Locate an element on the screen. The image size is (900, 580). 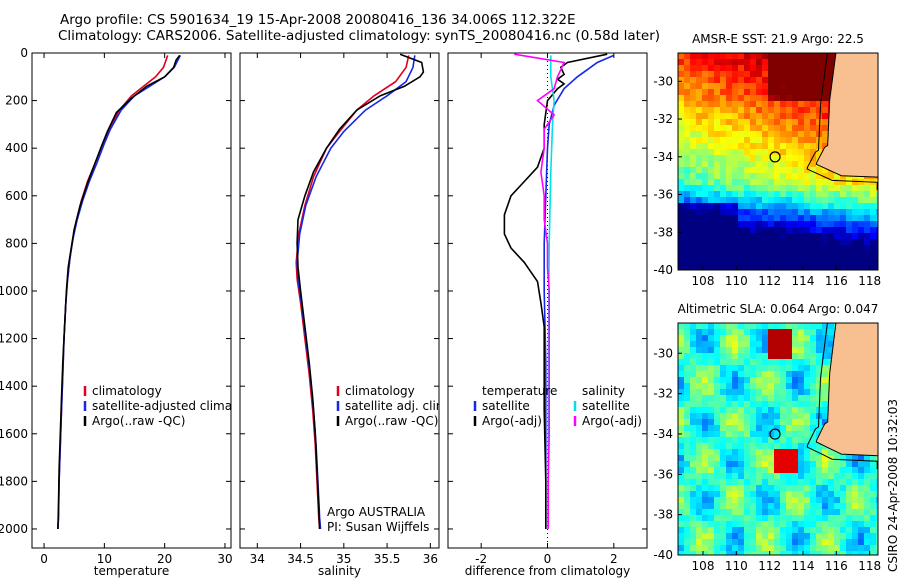
legend-label-1: climatology is located at coordinates (127, 391).